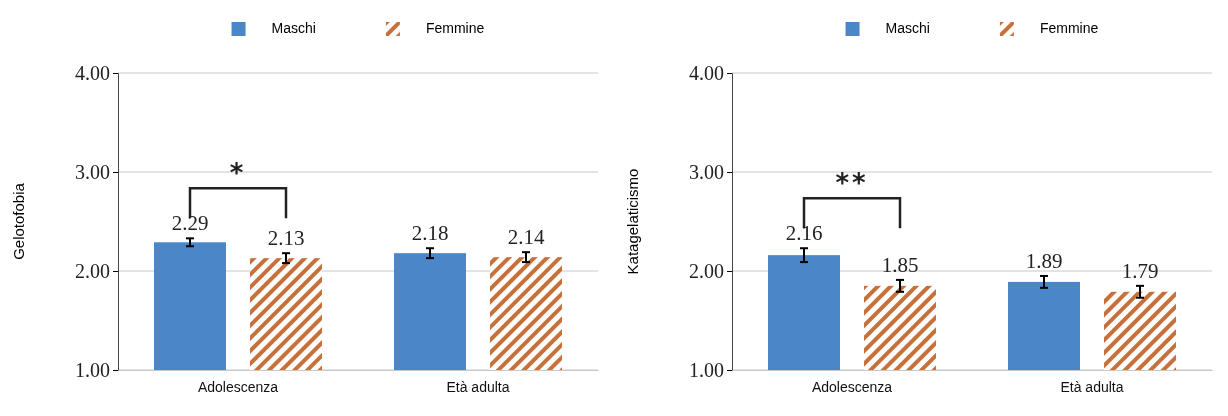  What do you see at coordinates (632, 221) in the screenshot?
I see `y-axis-title: Katagelaticismo` at bounding box center [632, 221].